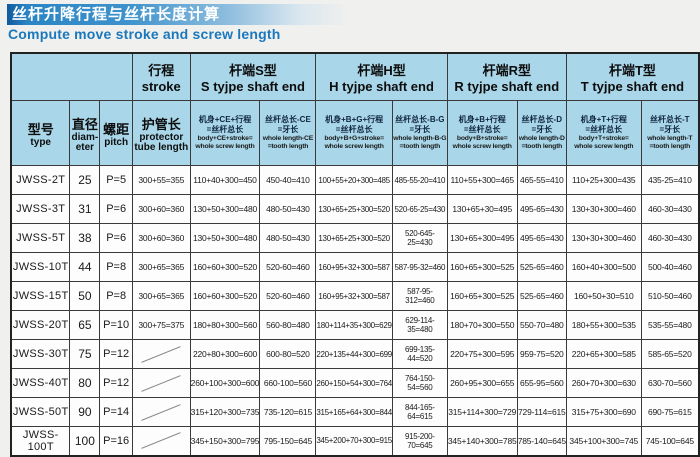  I want to click on cell-r-tooth: 465-55=410, so click(541, 180).